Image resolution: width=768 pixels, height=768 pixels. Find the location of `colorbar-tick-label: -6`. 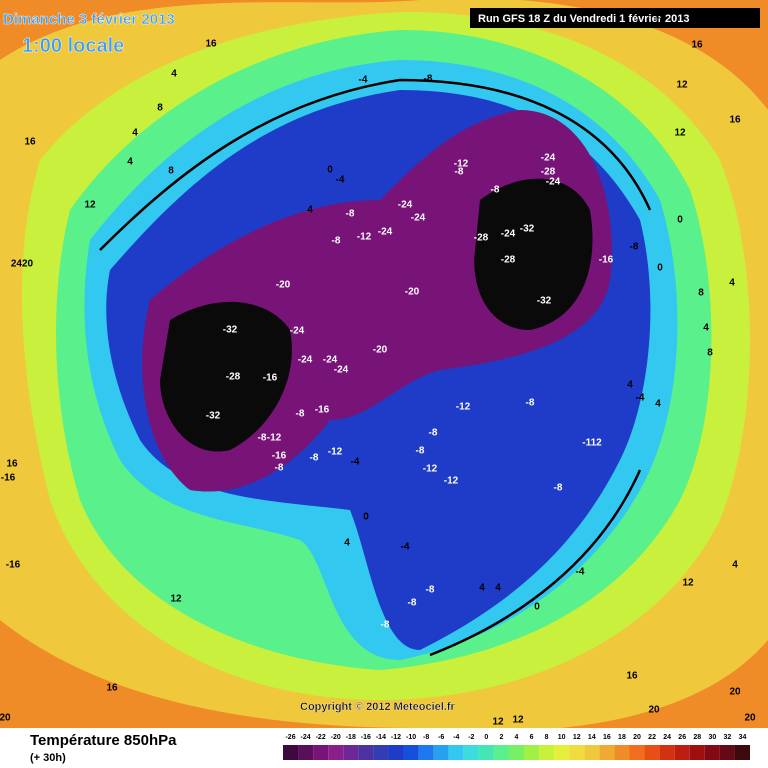

colorbar-tick-label: -6 is located at coordinates (441, 737).